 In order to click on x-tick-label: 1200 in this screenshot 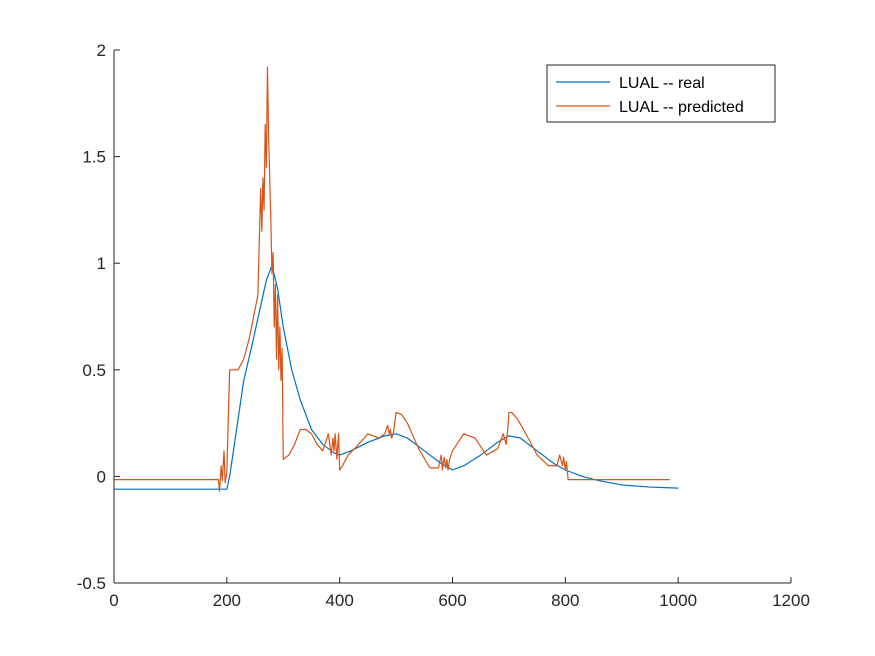, I will do `click(791, 600)`.